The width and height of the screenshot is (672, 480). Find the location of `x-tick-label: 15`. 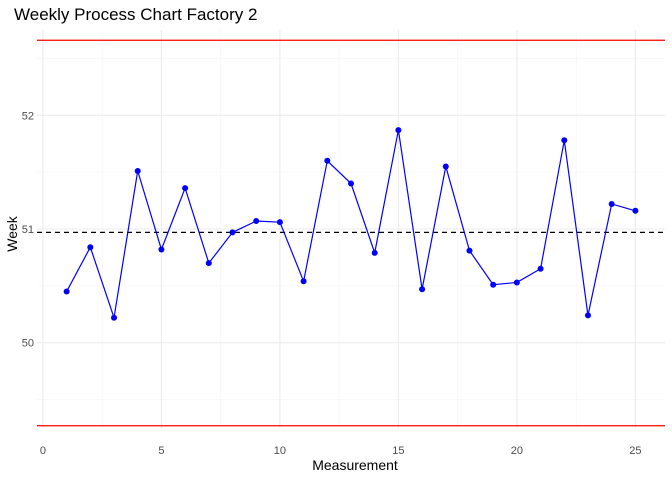

x-tick-label: 15 is located at coordinates (398, 451).